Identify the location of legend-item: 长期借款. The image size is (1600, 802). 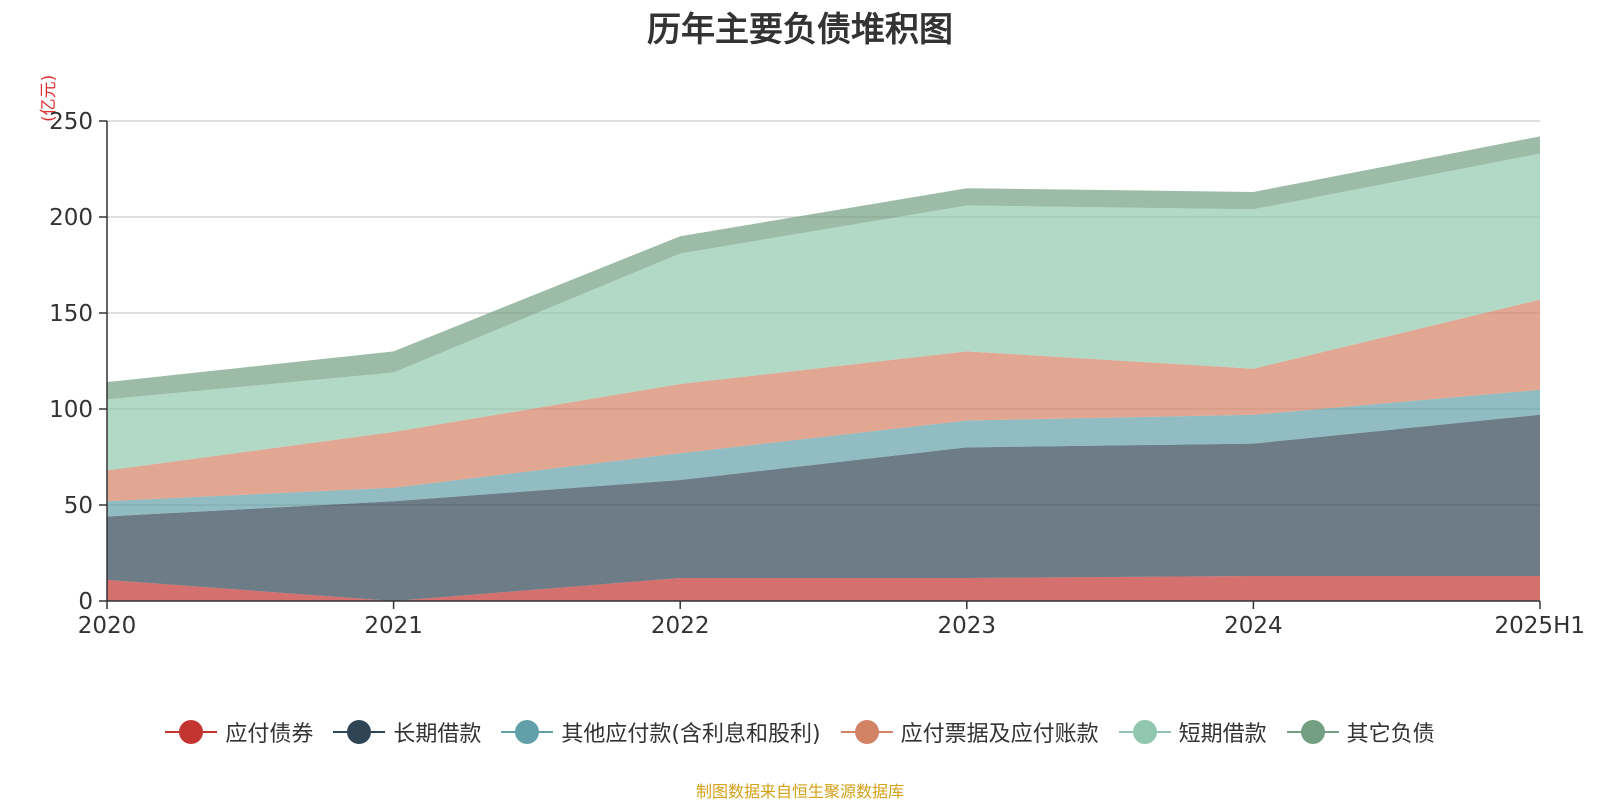
(407, 732).